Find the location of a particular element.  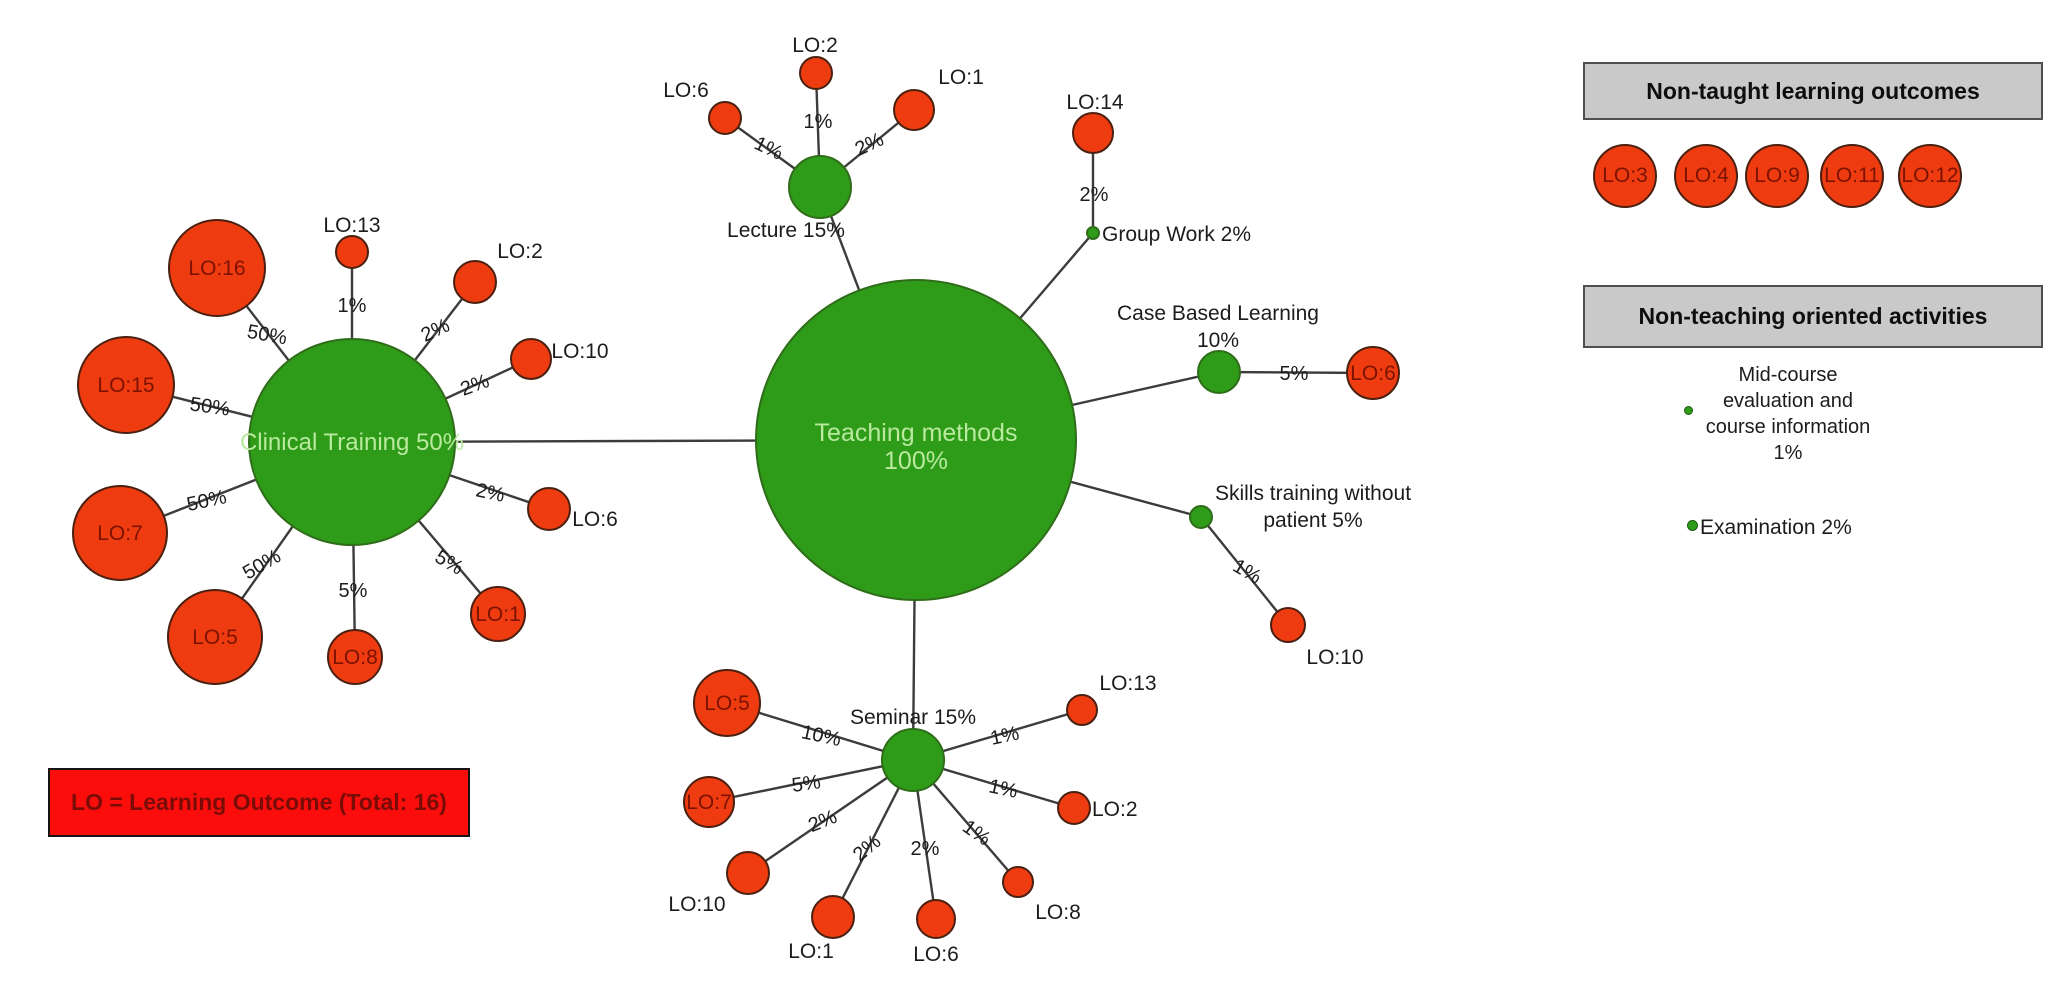

pct-clinical-training-ct-lo1: 5% is located at coordinates (449, 563).